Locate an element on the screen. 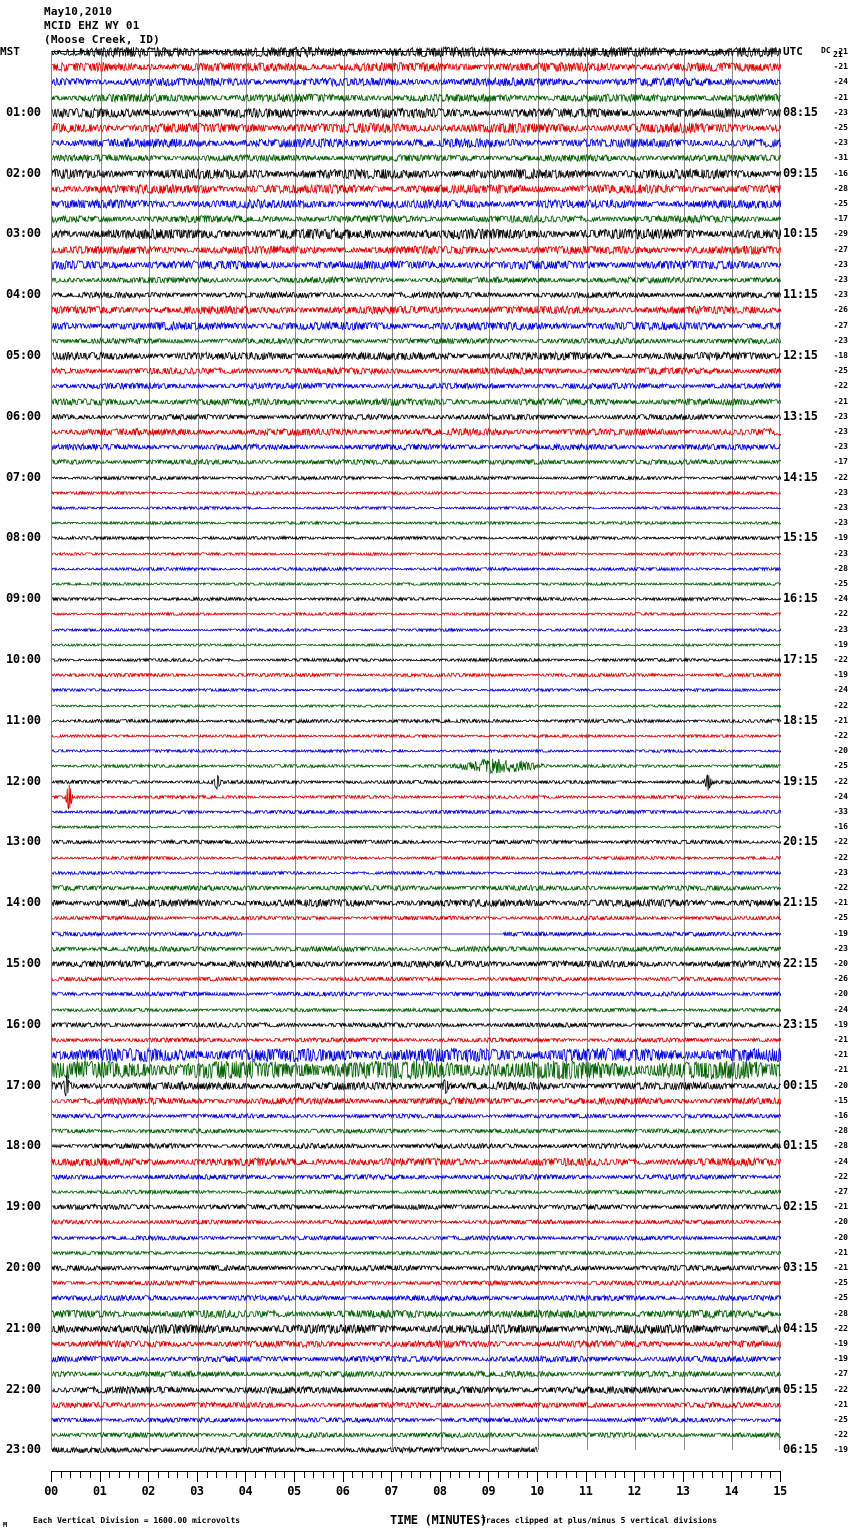 The image size is (850, 1534). utc-hour-label: 16:15 is located at coordinates (800, 598).